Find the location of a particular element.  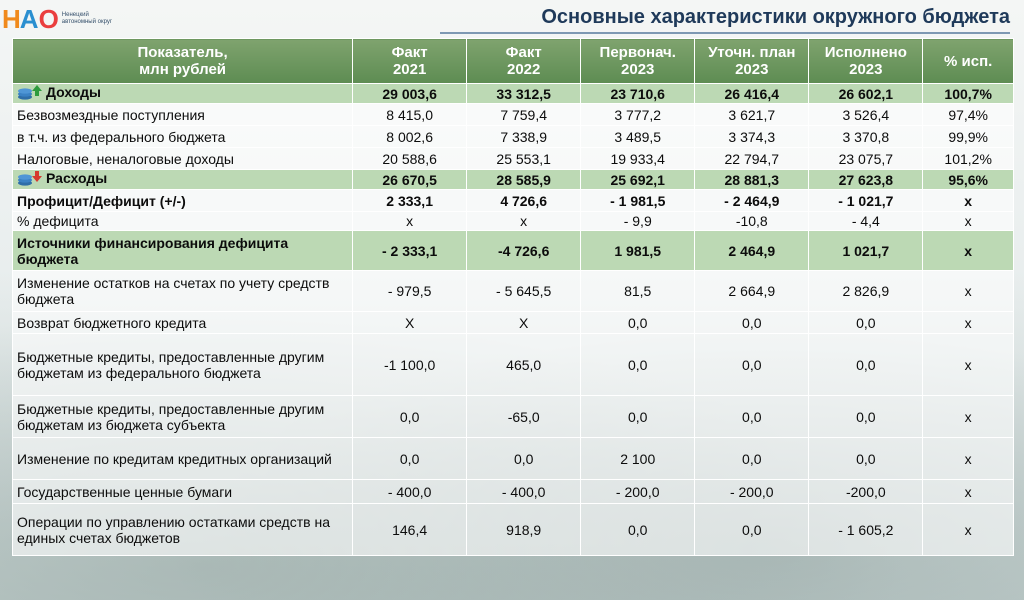

cell-revised-plan-2023: 26 416,4 is located at coordinates (752, 93).